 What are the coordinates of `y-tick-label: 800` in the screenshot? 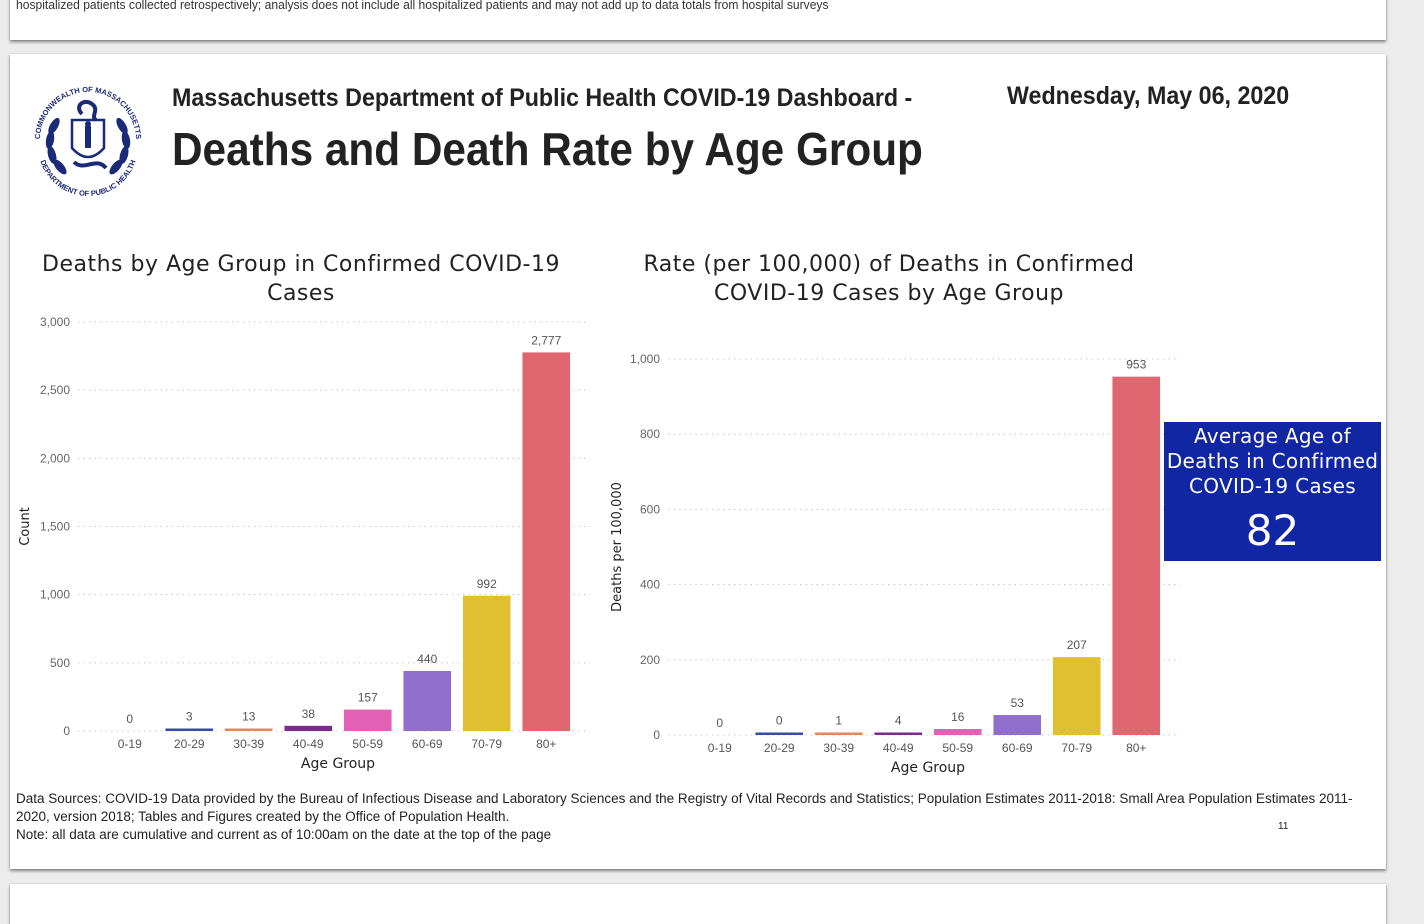 It's located at (650, 434).